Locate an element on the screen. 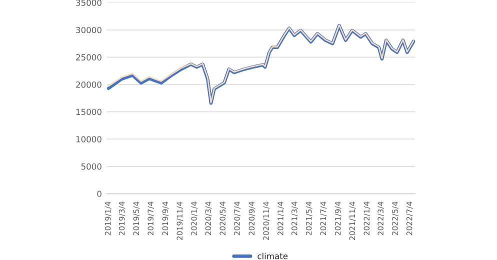  y-tick-label: 30000 is located at coordinates (89, 30).